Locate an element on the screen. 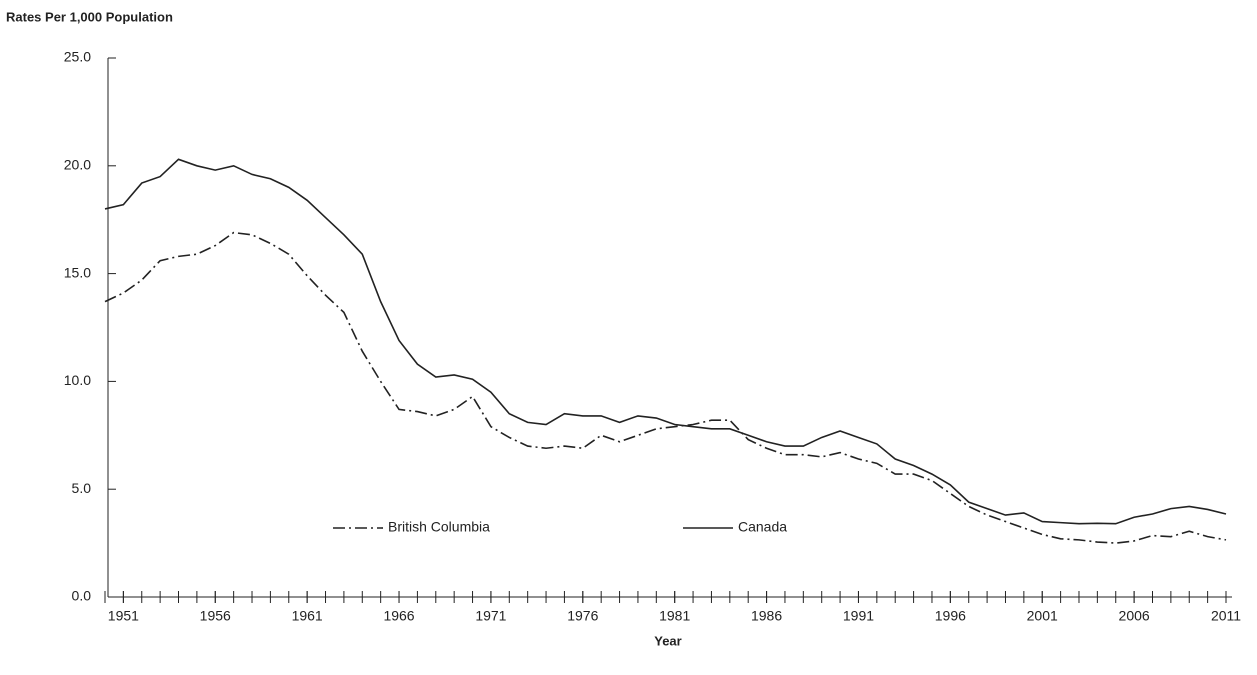 This screenshot has height=675, width=1257. x-tick-label: 1991 is located at coordinates (858, 616).